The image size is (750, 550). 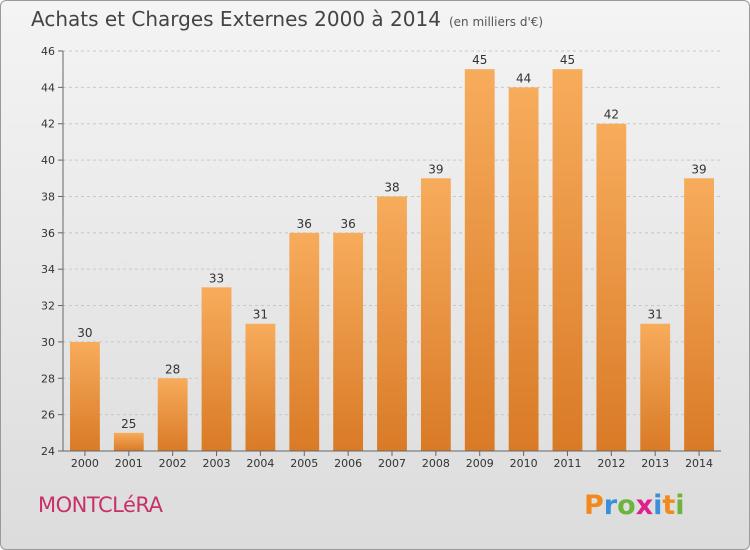 What do you see at coordinates (655, 463) in the screenshot?
I see `x-tick-label: 2013` at bounding box center [655, 463].